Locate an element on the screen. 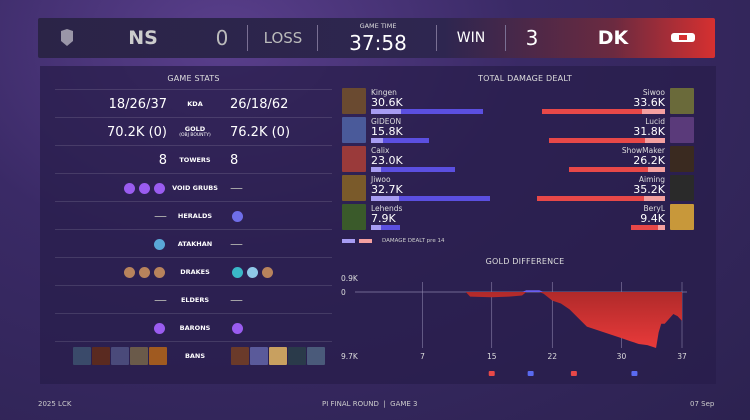 Image resolution: width=750 pixels, height=420 pixels. player-damage-showmaker: ShowMaker 26.2K is located at coordinates (520, 160).